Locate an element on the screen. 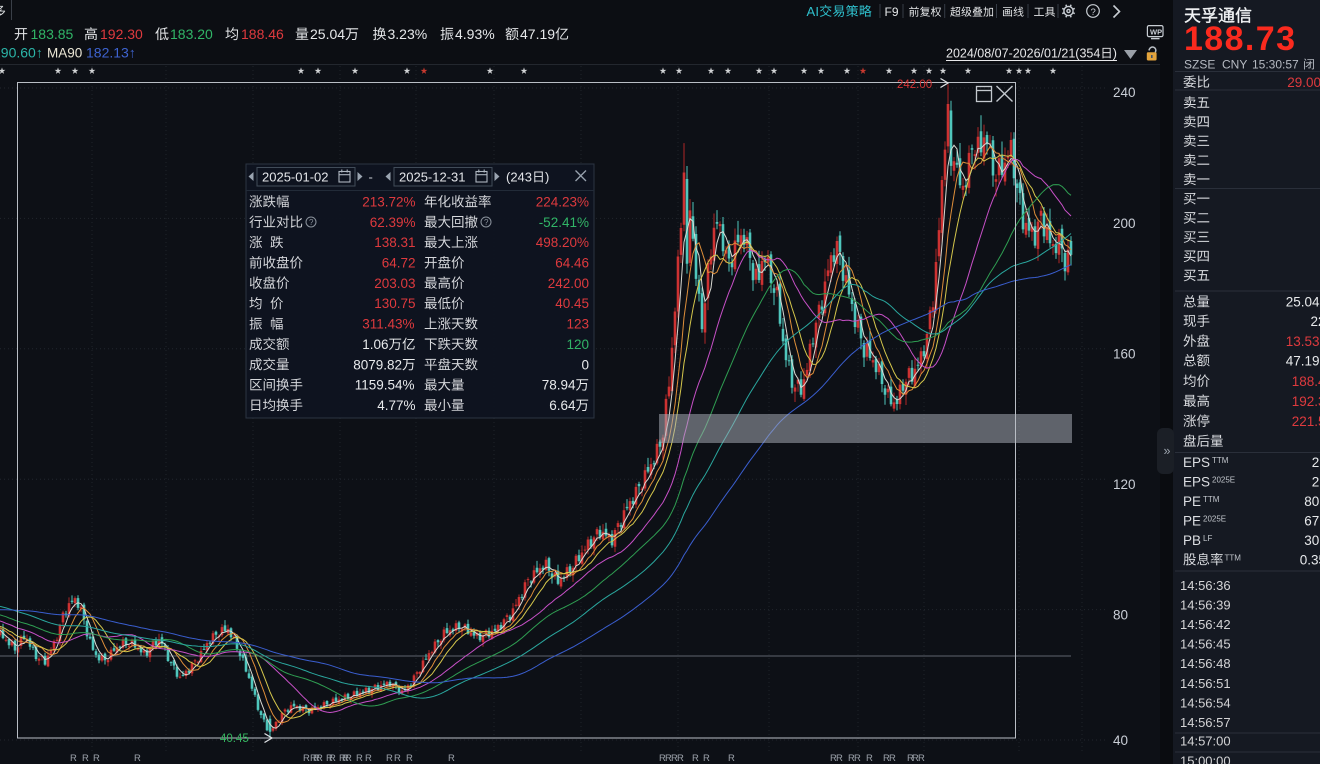 This screenshot has height=764, width=1320. svg-text: 240 is located at coordinates (1124, 92).